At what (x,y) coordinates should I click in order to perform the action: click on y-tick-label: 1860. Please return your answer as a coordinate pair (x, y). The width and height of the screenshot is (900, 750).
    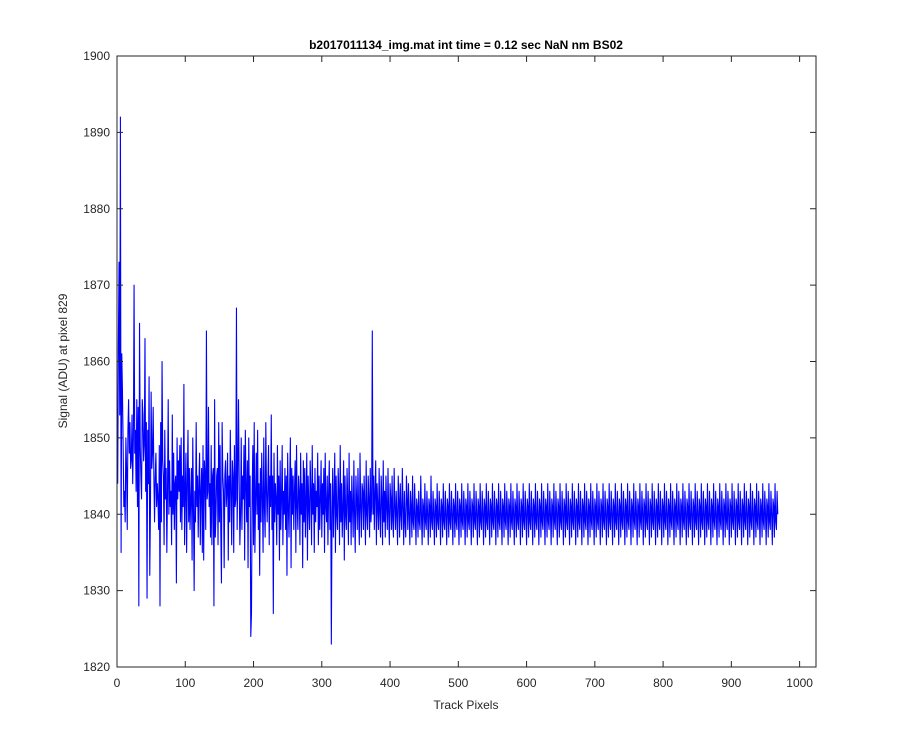
    Looking at the image, I should click on (96, 362).